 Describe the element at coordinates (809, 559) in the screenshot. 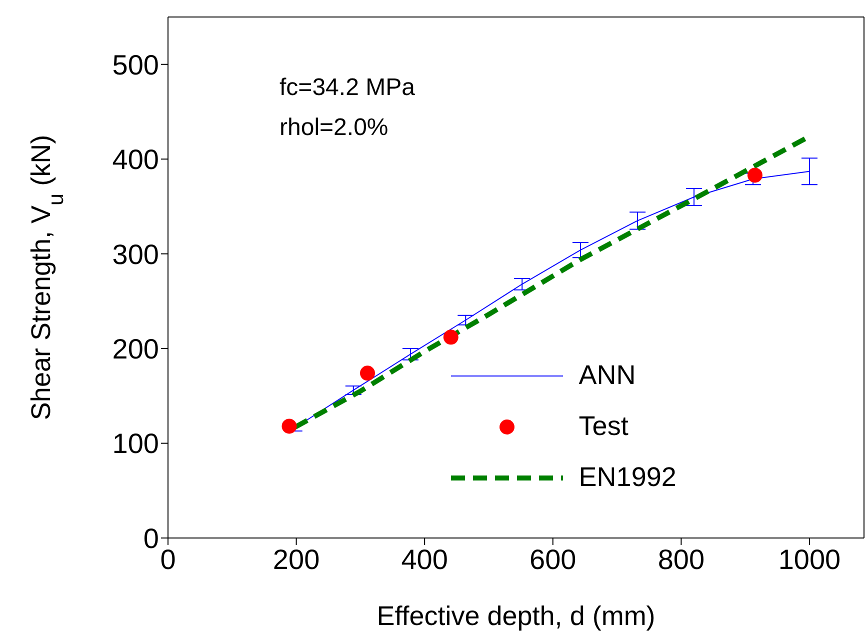

I see `x-tick-label: 1000` at that location.